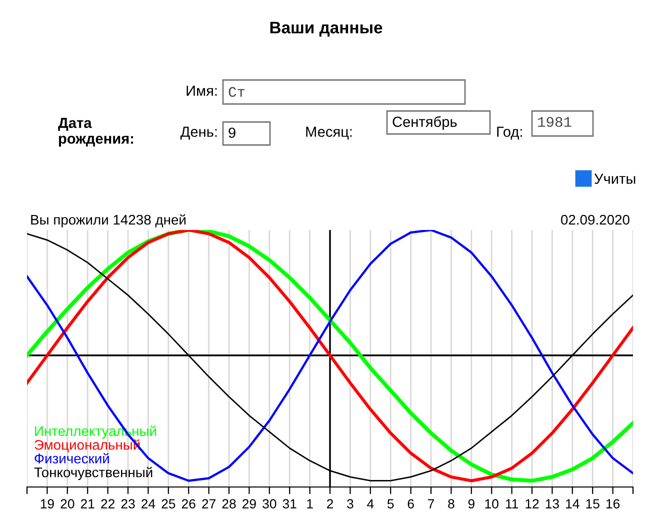  What do you see at coordinates (128, 503) in the screenshot?
I see `x-tick-label: 23` at bounding box center [128, 503].